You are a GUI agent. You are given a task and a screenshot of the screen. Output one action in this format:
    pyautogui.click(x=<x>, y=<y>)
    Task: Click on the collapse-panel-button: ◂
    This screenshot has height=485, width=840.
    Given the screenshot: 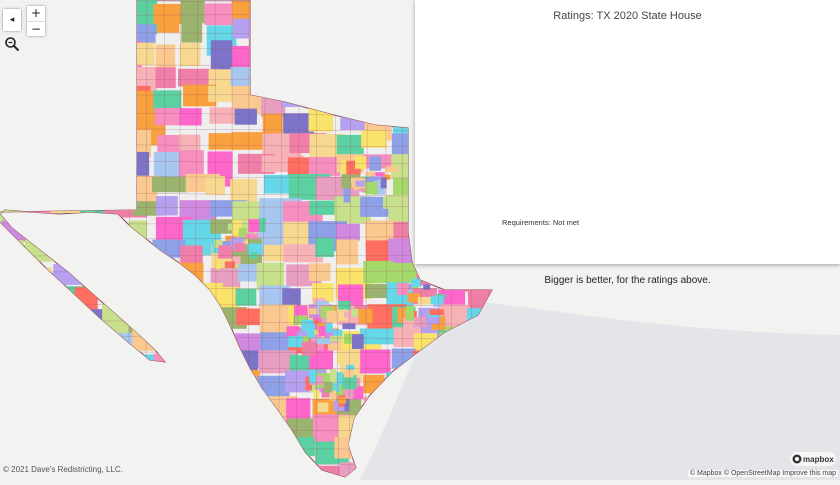 What is the action you would take?
    pyautogui.click(x=12, y=20)
    